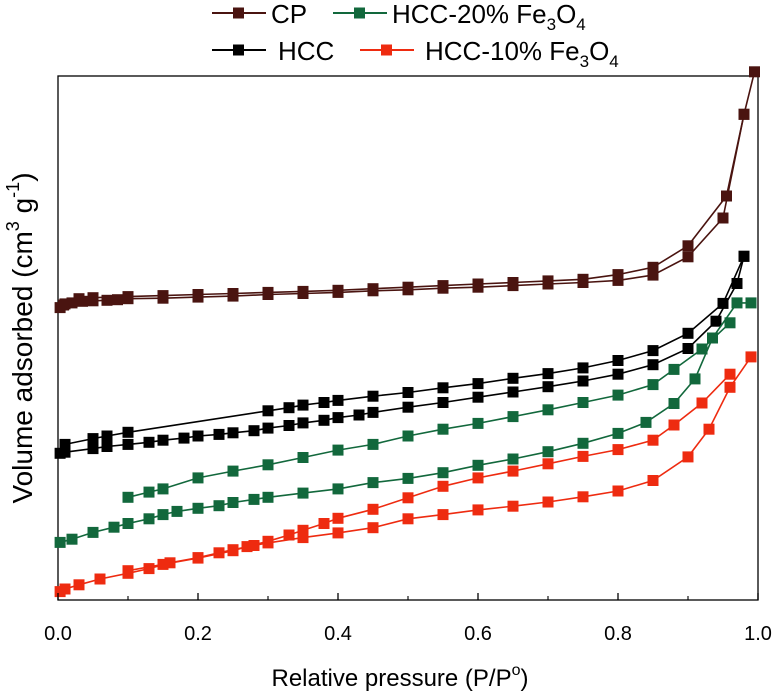 The width and height of the screenshot is (773, 693). What do you see at coordinates (478, 634) in the screenshot?
I see `x-tick-label-3: 0.6` at bounding box center [478, 634].